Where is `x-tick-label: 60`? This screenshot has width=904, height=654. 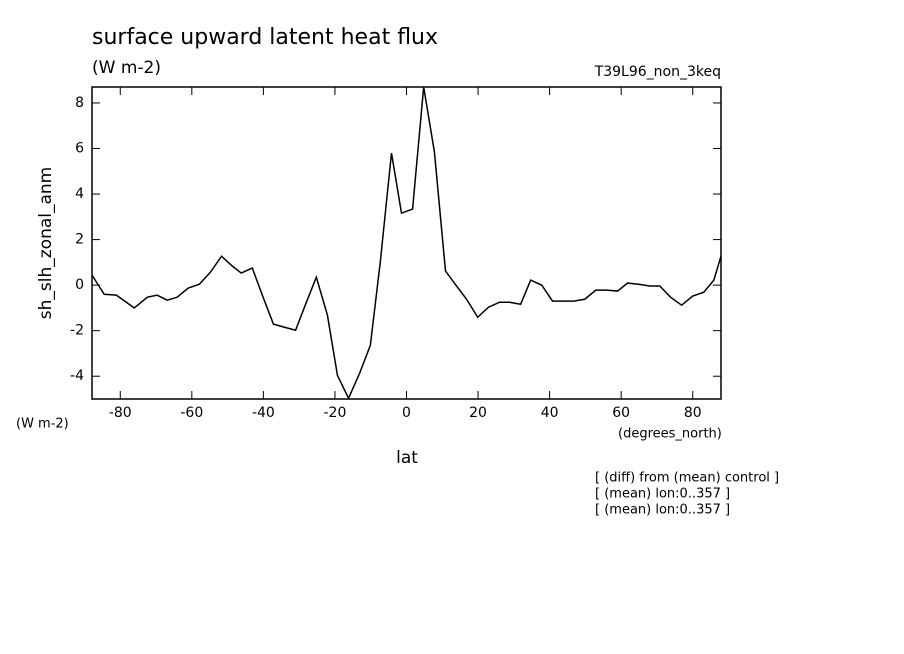 x-tick-label: 60 is located at coordinates (621, 413).